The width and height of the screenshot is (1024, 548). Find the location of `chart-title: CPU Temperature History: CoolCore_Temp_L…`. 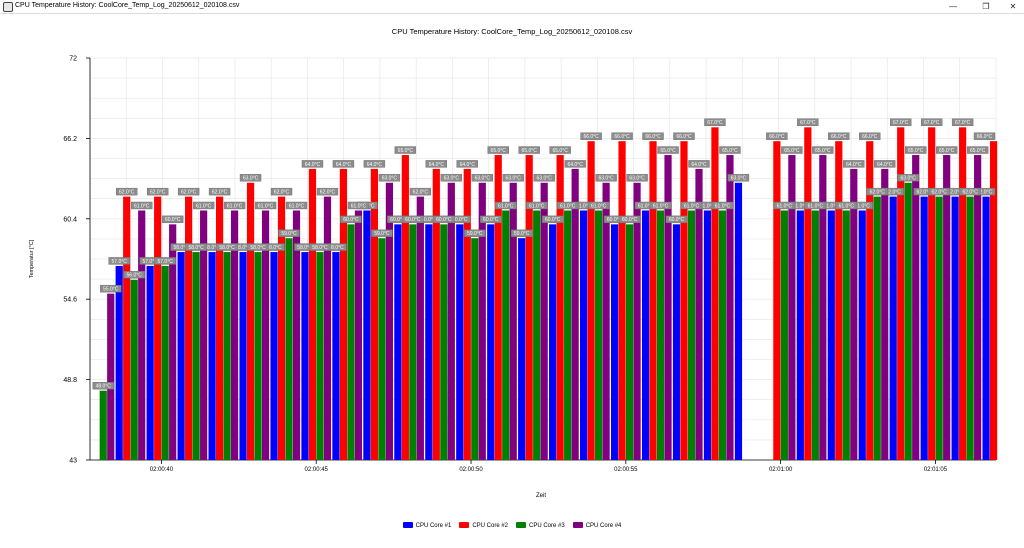

chart-title: CPU Temperature History: CoolCore_Temp_L… is located at coordinates (512, 31).